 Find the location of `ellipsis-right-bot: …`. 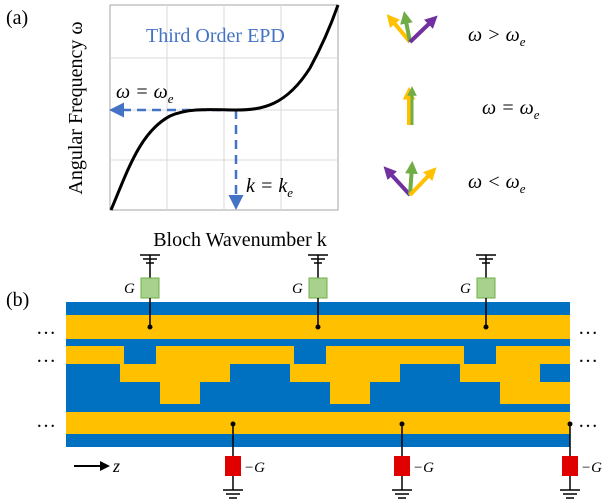

ellipsis-right-bot: … is located at coordinates (588, 421).